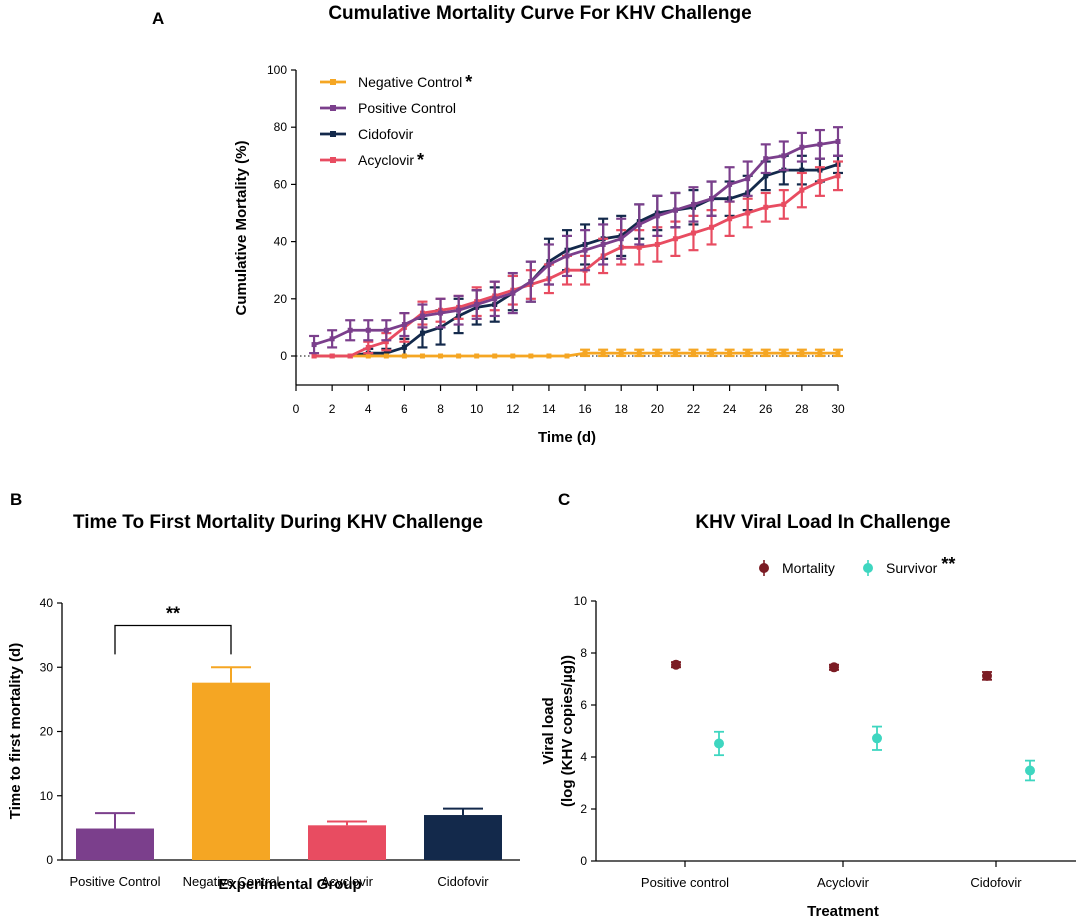  I want to click on panel-c-legend: Mortality Survivor **, so click(857, 565).